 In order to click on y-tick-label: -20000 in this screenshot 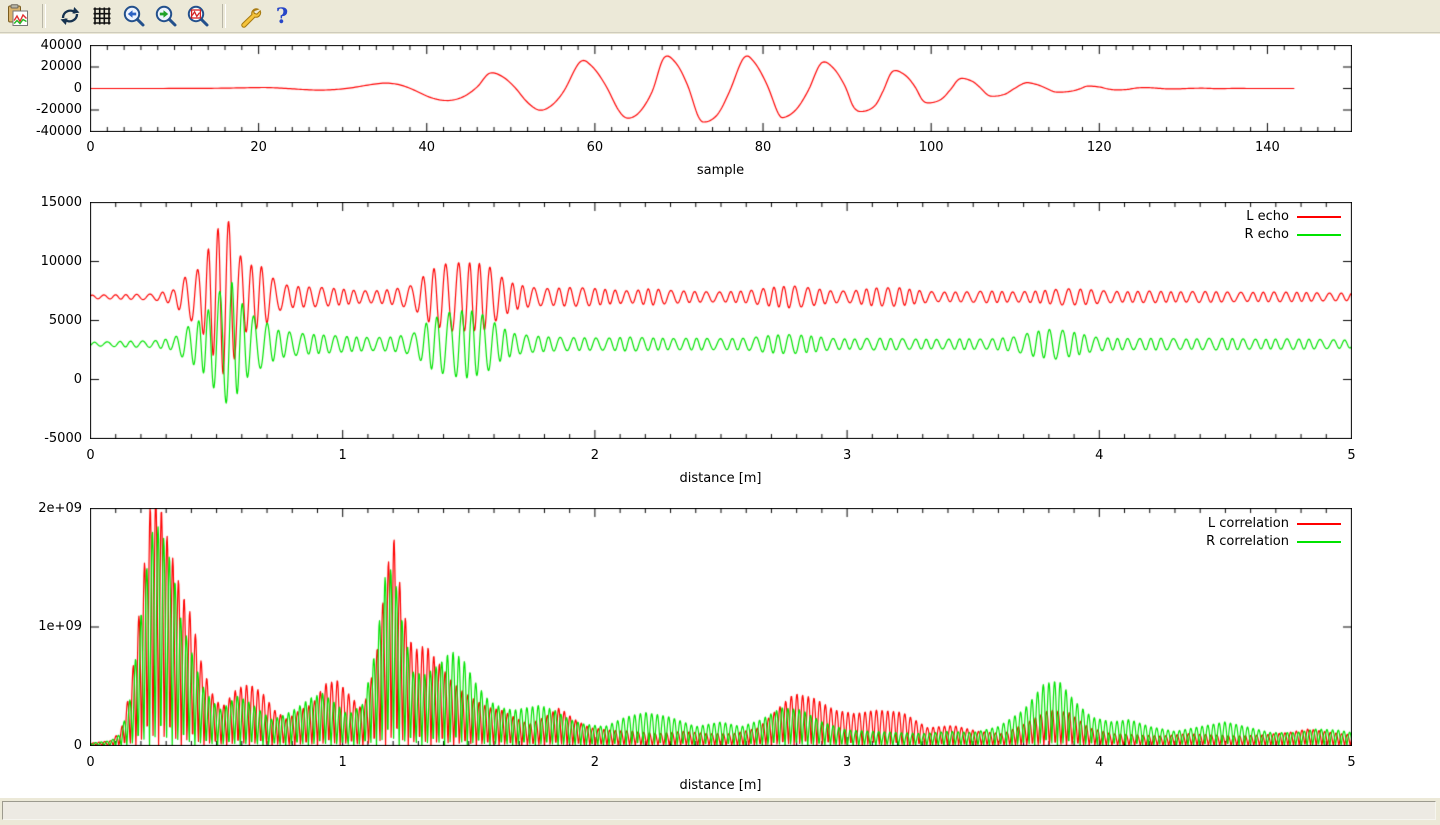, I will do `click(58, 109)`.